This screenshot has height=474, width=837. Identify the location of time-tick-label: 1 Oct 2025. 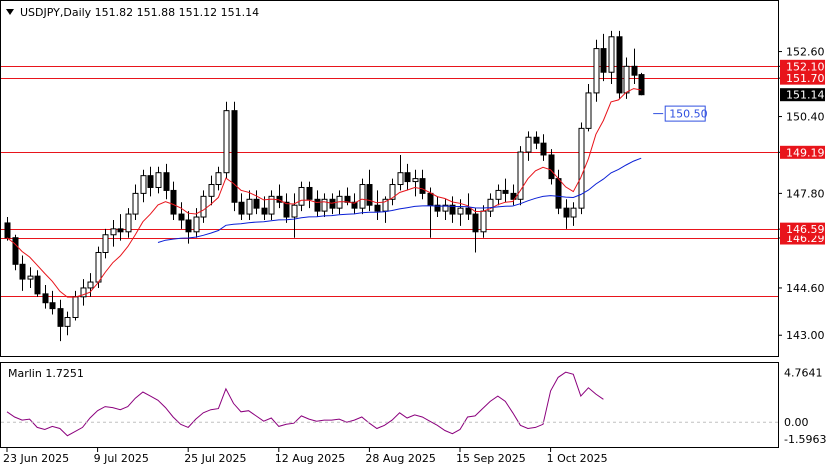
(577, 458).